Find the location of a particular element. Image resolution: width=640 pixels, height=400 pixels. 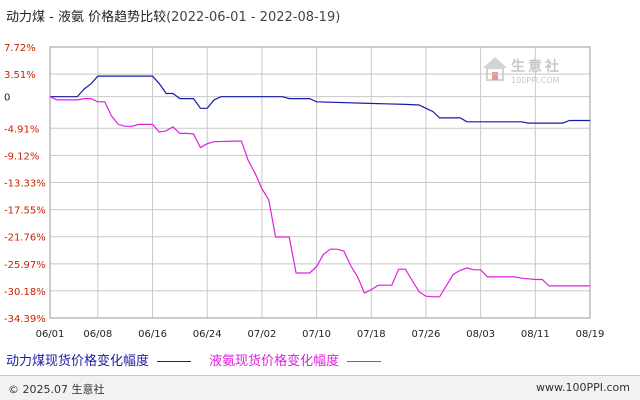

chart-title: 动力煤 - 液氨 价格趋势比较(2022-06-01 - 2022-08-19) is located at coordinates (173, 15).